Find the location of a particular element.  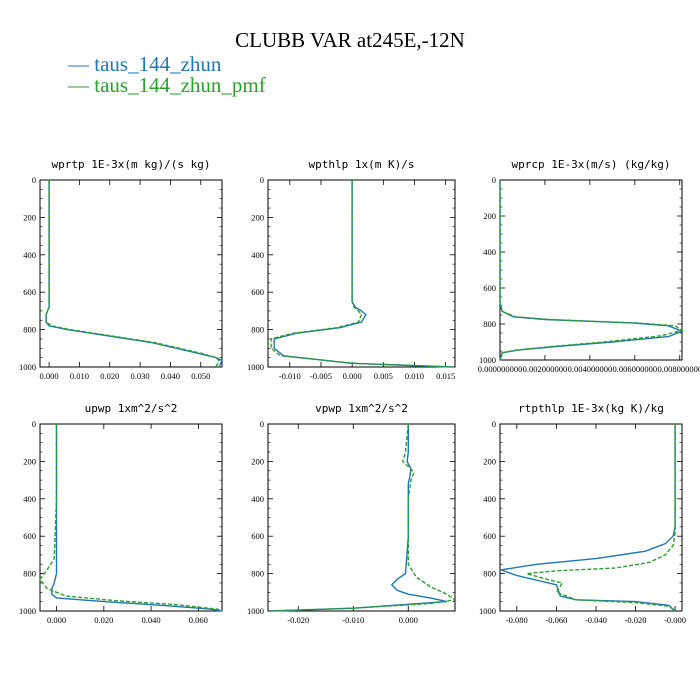

panel-1-xtick-label-3: 0.030 is located at coordinates (140, 376).